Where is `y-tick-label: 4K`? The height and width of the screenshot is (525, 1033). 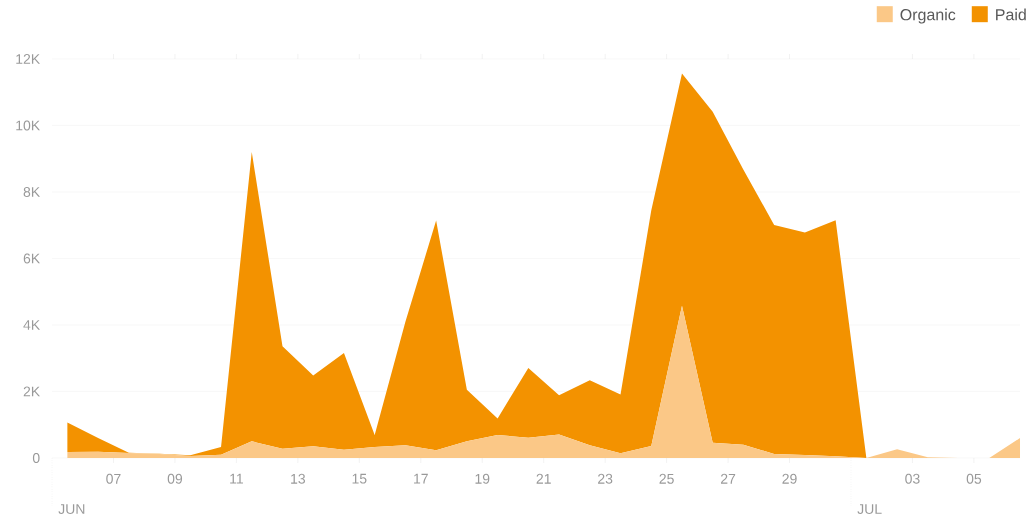
y-tick-label: 4K is located at coordinates (31, 325).